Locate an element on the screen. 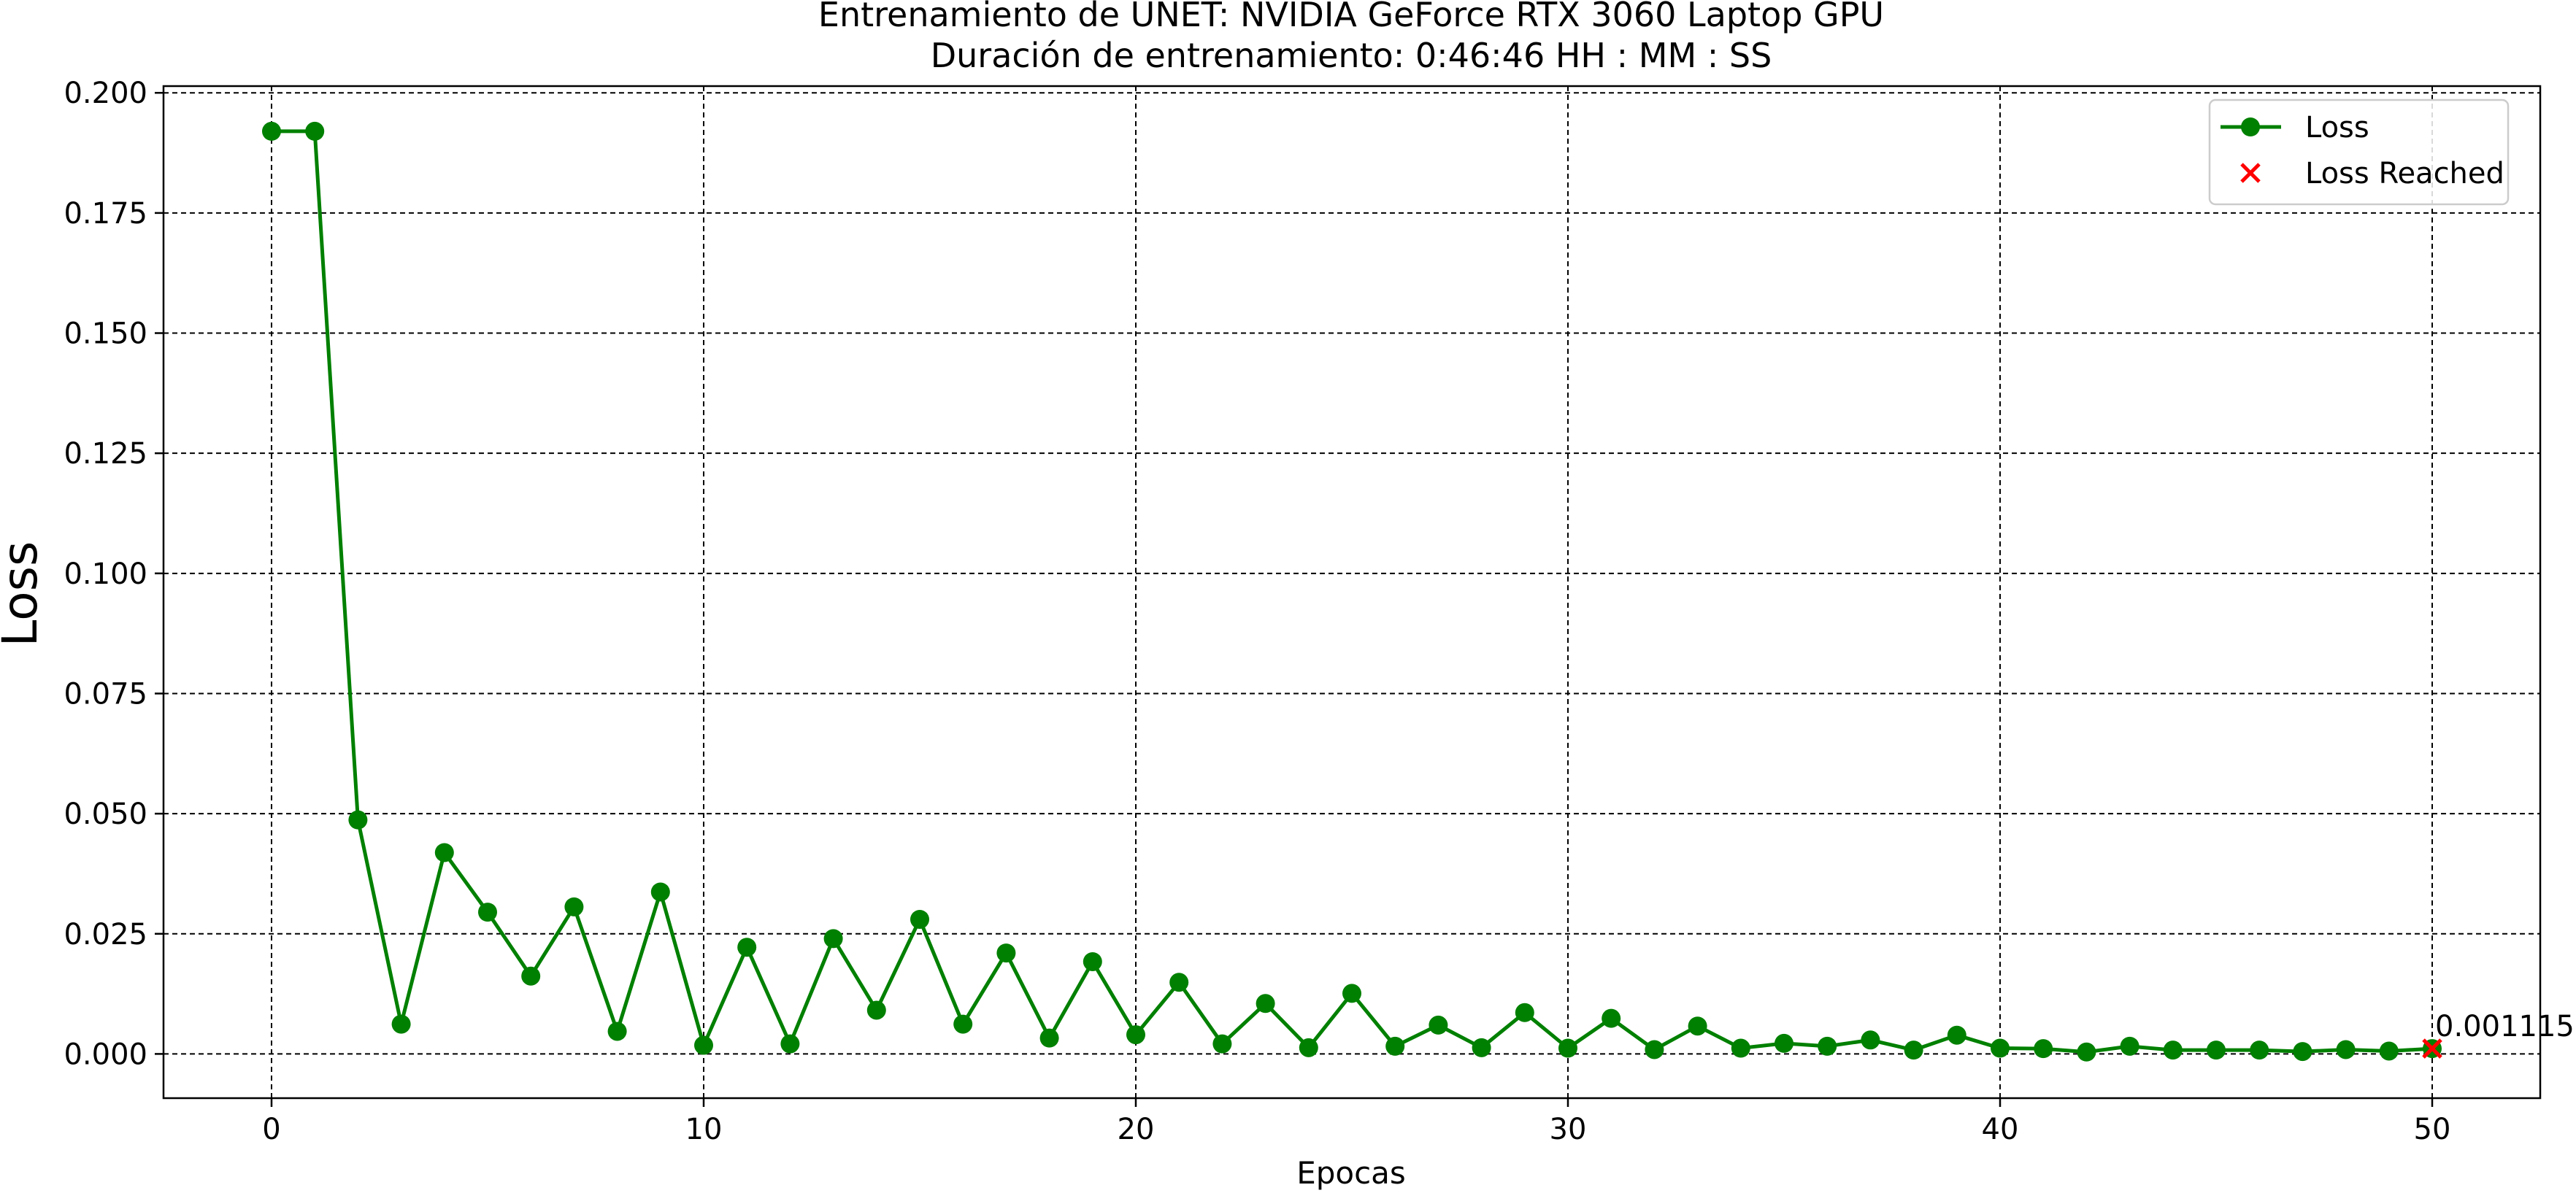  y-tick-label: 0.025 is located at coordinates (105, 934).